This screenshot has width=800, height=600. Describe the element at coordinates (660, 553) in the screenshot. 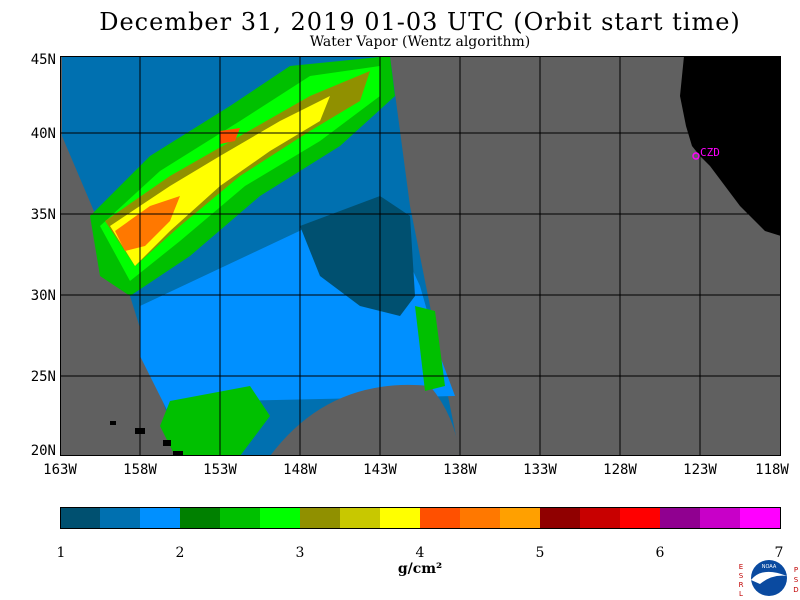

I see `colorbar-tick-6: 6` at that location.